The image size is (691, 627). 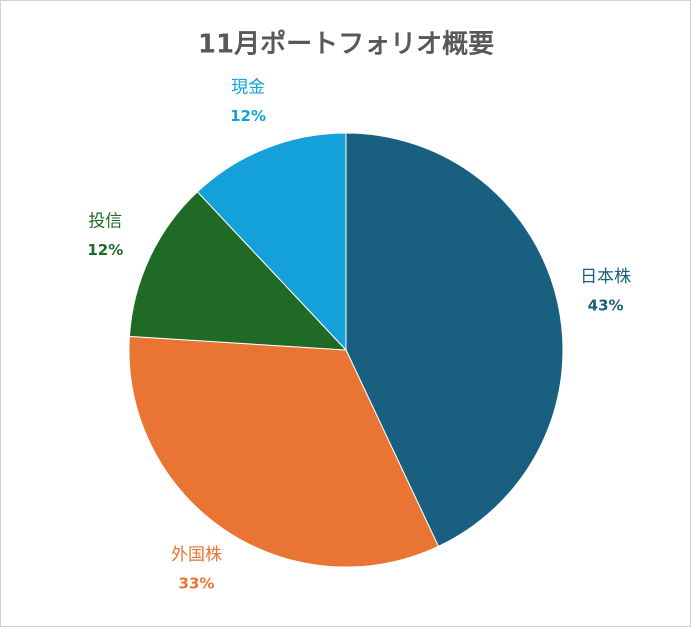 I want to click on slice-value-label: 43%, so click(x=606, y=305).